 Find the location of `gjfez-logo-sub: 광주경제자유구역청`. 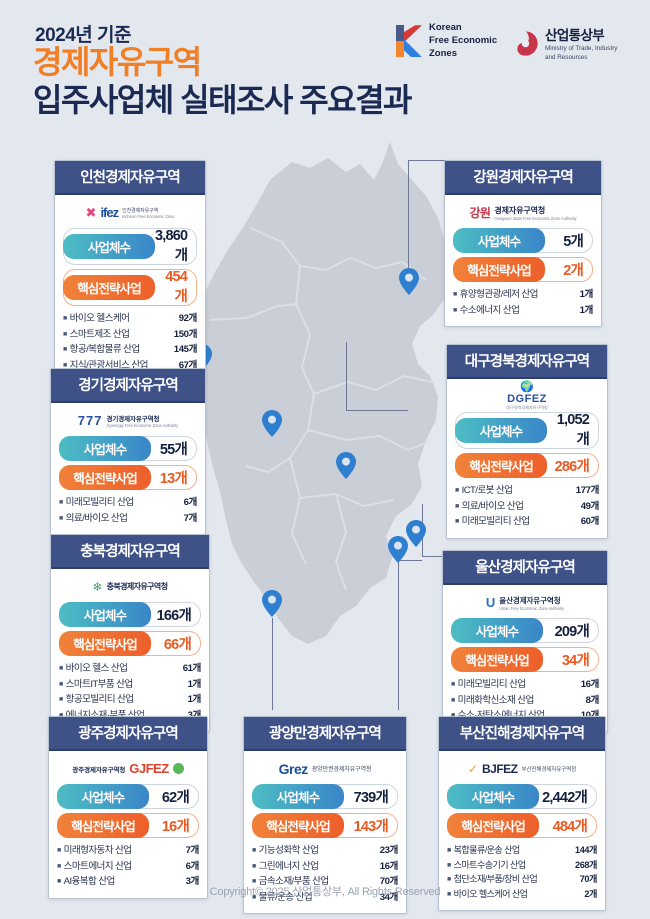

gjfez-logo-sub: 광주경제자유구역청 is located at coordinates (99, 770).